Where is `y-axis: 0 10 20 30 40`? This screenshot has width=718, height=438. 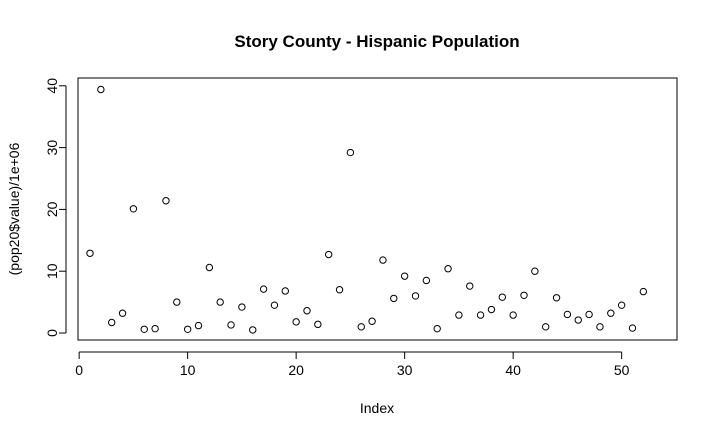
y-axis: 0 10 20 30 40 is located at coordinates (55, 207).